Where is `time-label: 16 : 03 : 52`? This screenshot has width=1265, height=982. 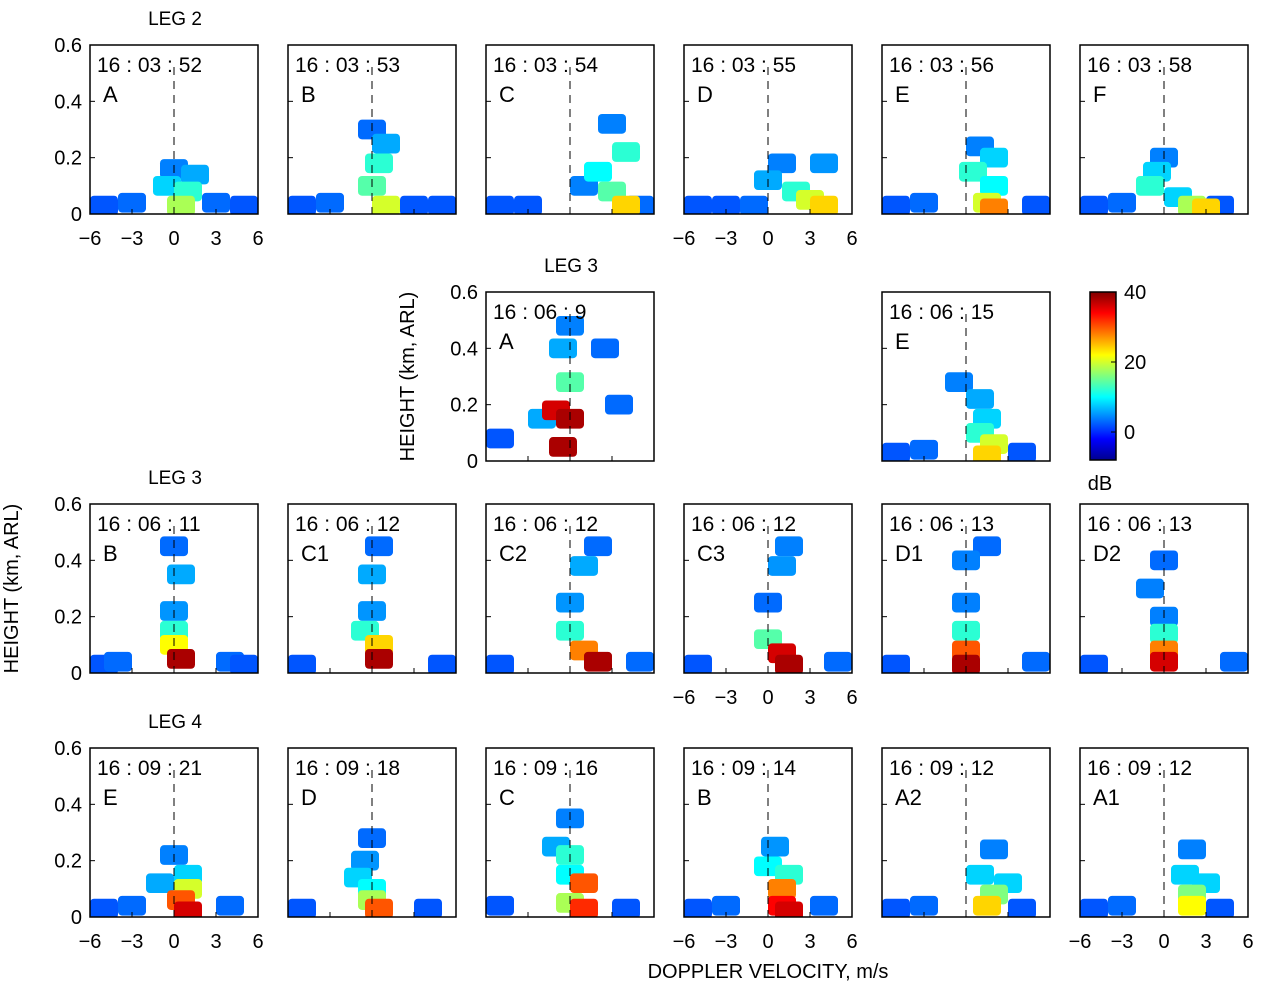
time-label: 16 : 03 : 52 is located at coordinates (149, 65).